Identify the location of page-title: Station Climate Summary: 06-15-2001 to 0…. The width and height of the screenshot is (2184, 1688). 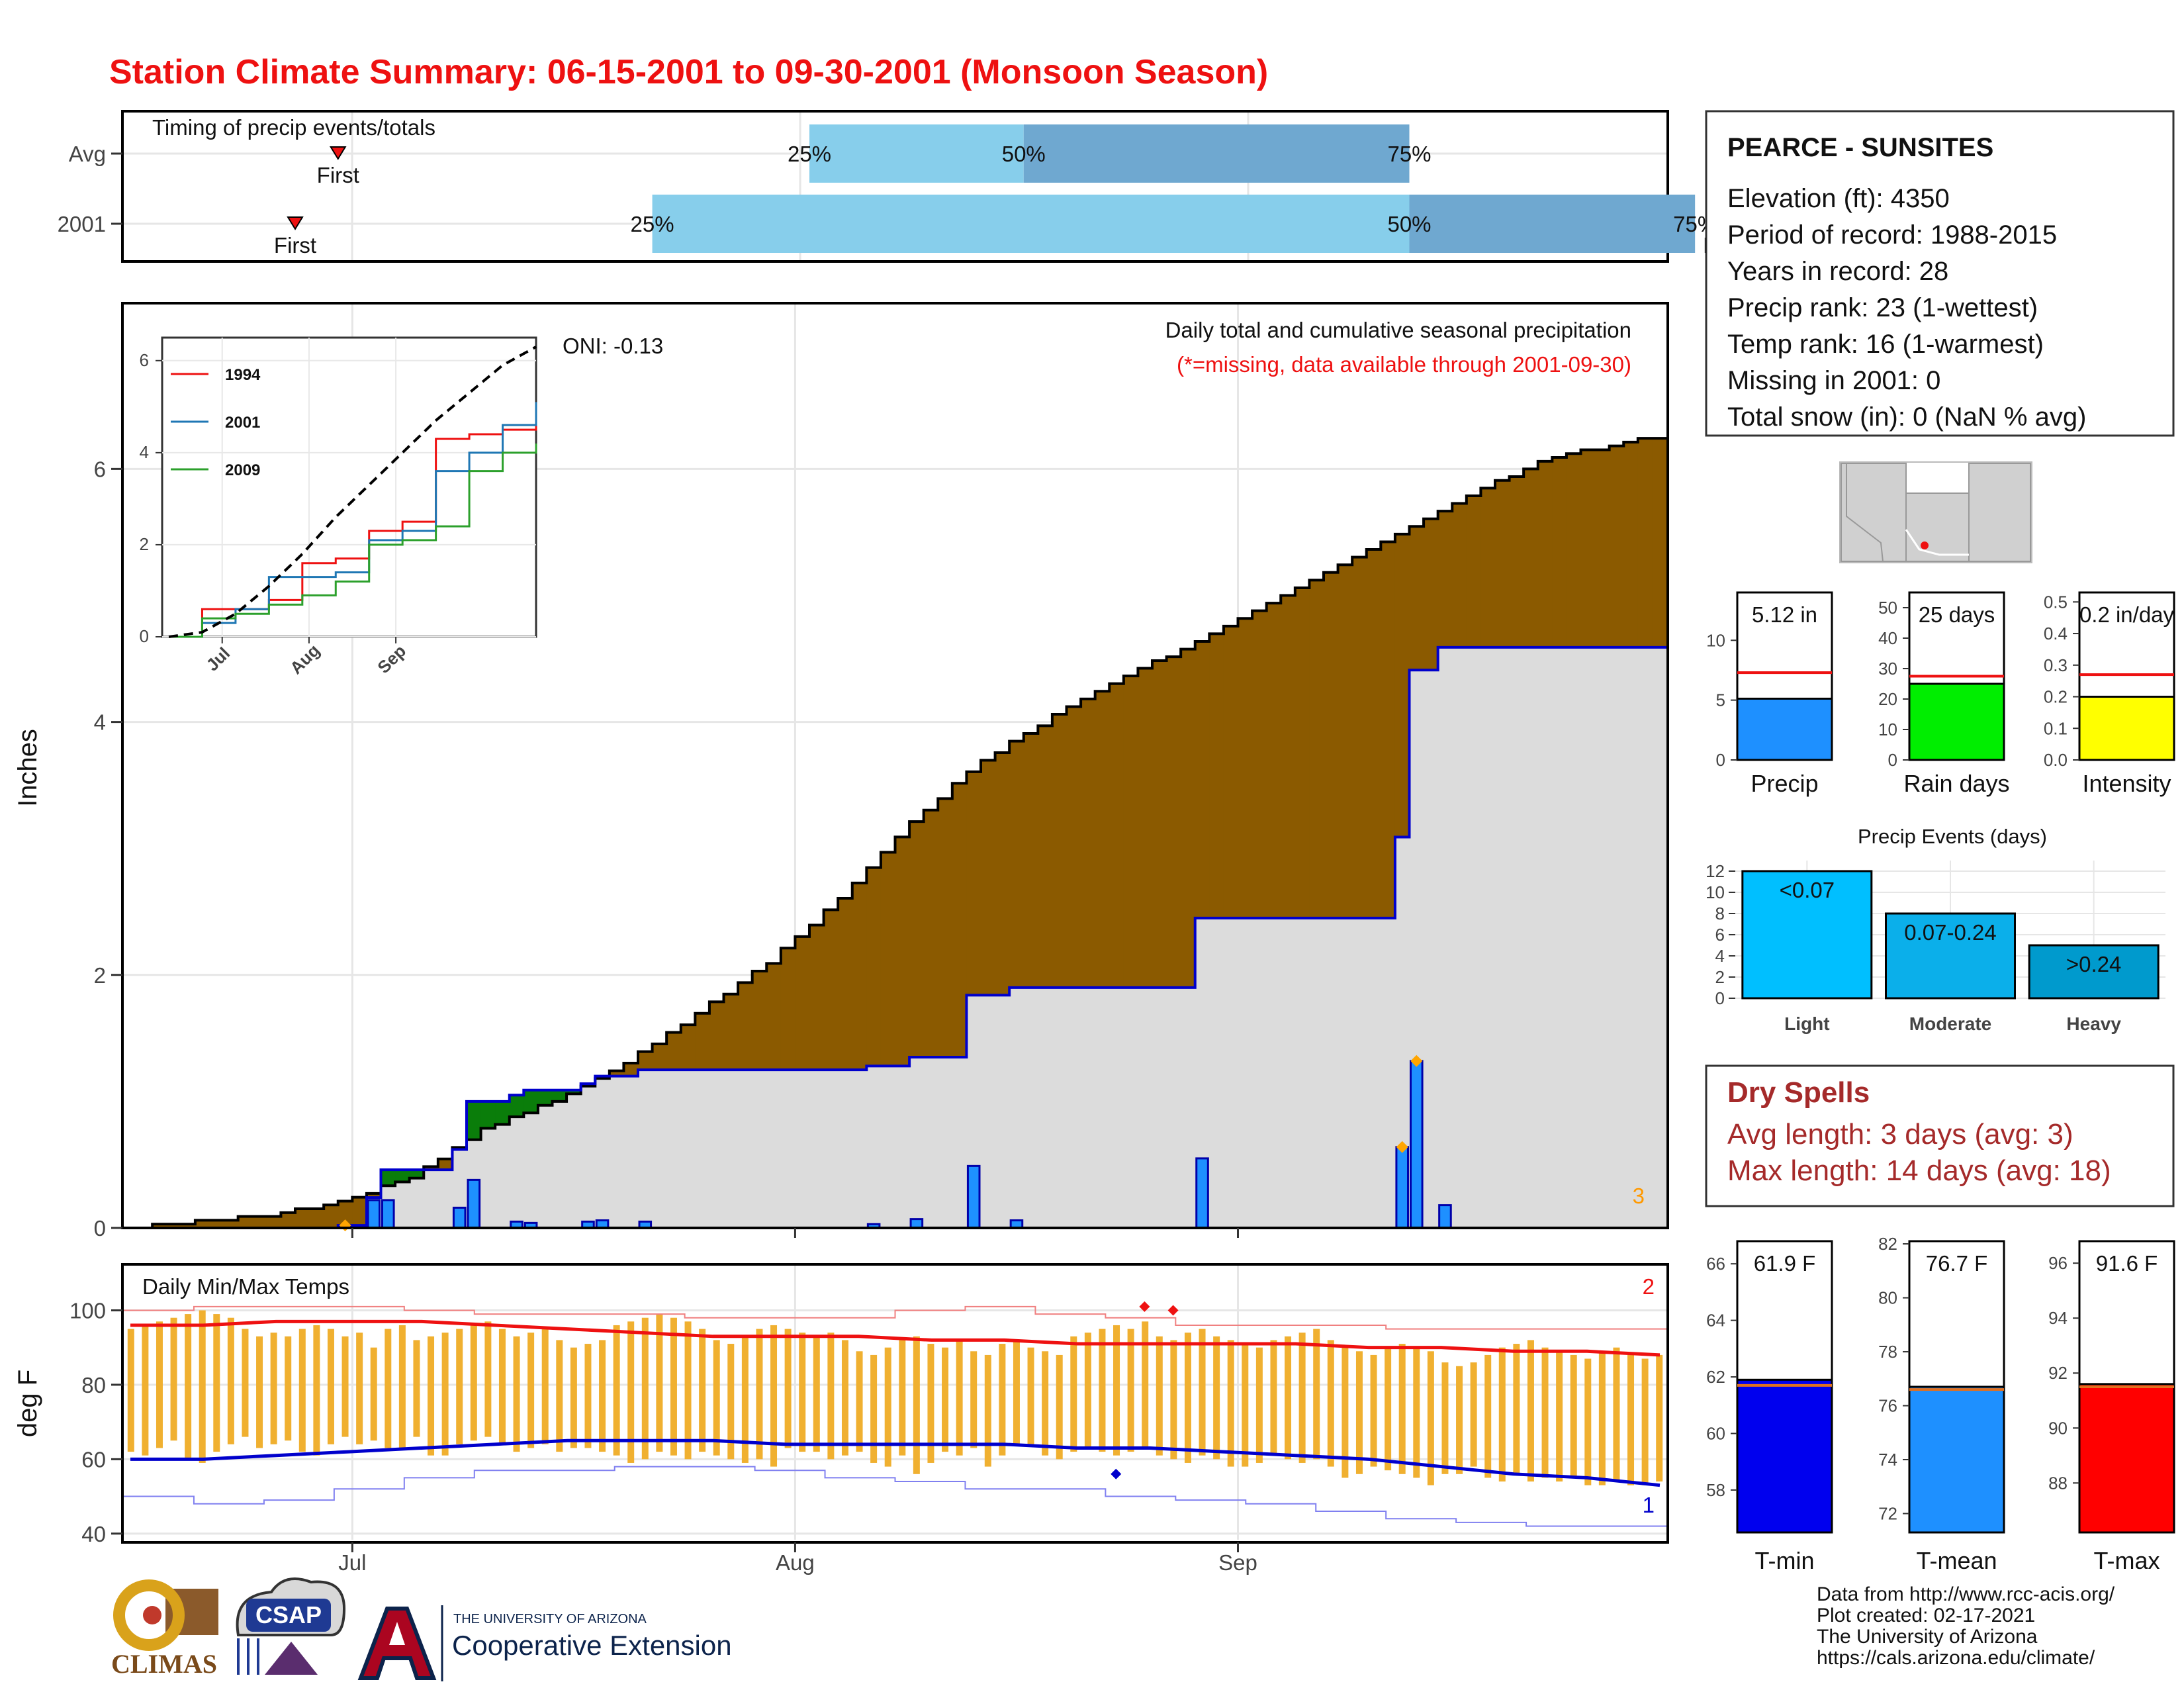
(688, 72).